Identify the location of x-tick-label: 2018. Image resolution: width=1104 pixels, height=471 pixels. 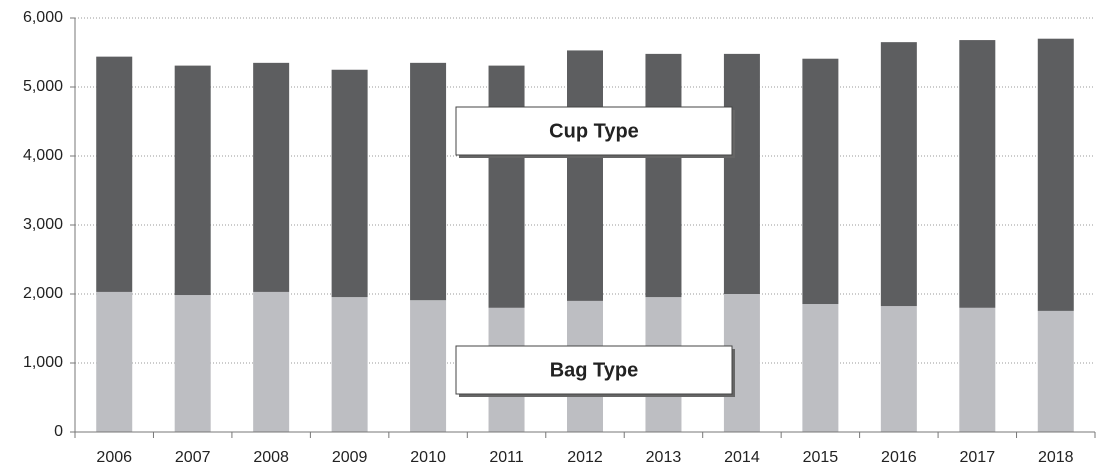
(1056, 457).